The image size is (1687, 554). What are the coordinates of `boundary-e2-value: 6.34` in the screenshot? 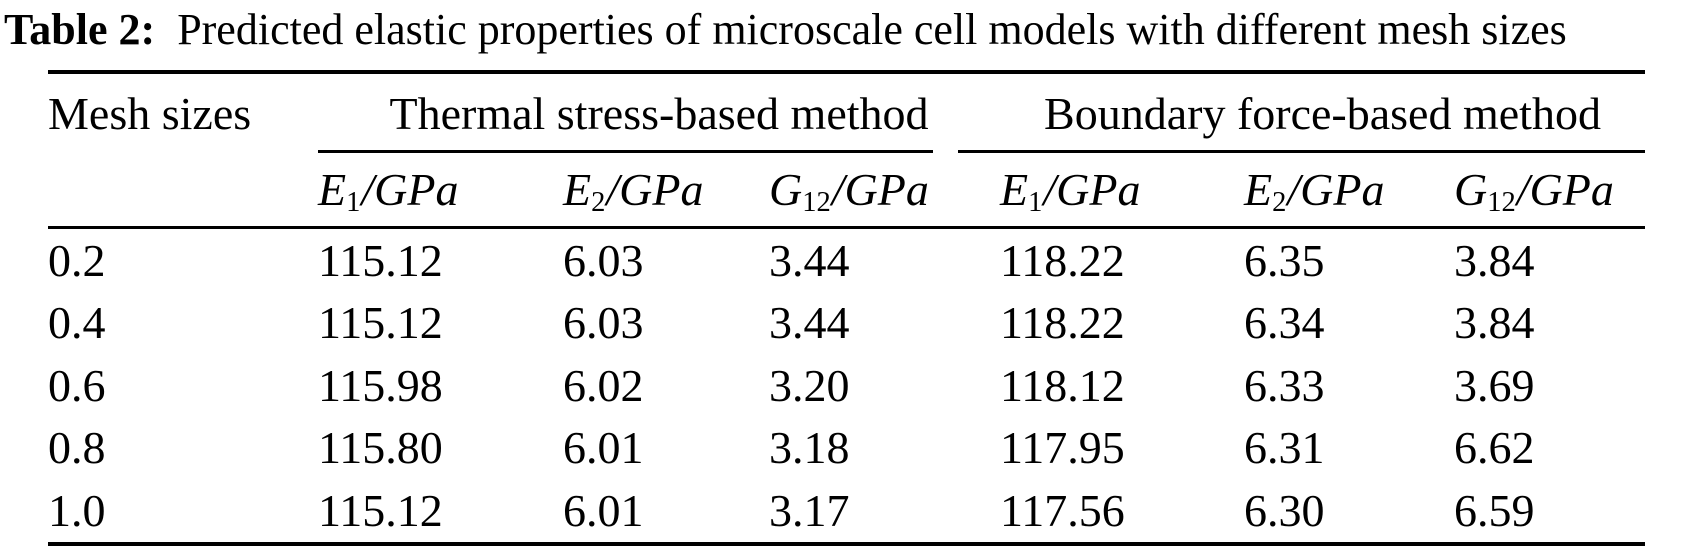 It's located at (1284, 322).